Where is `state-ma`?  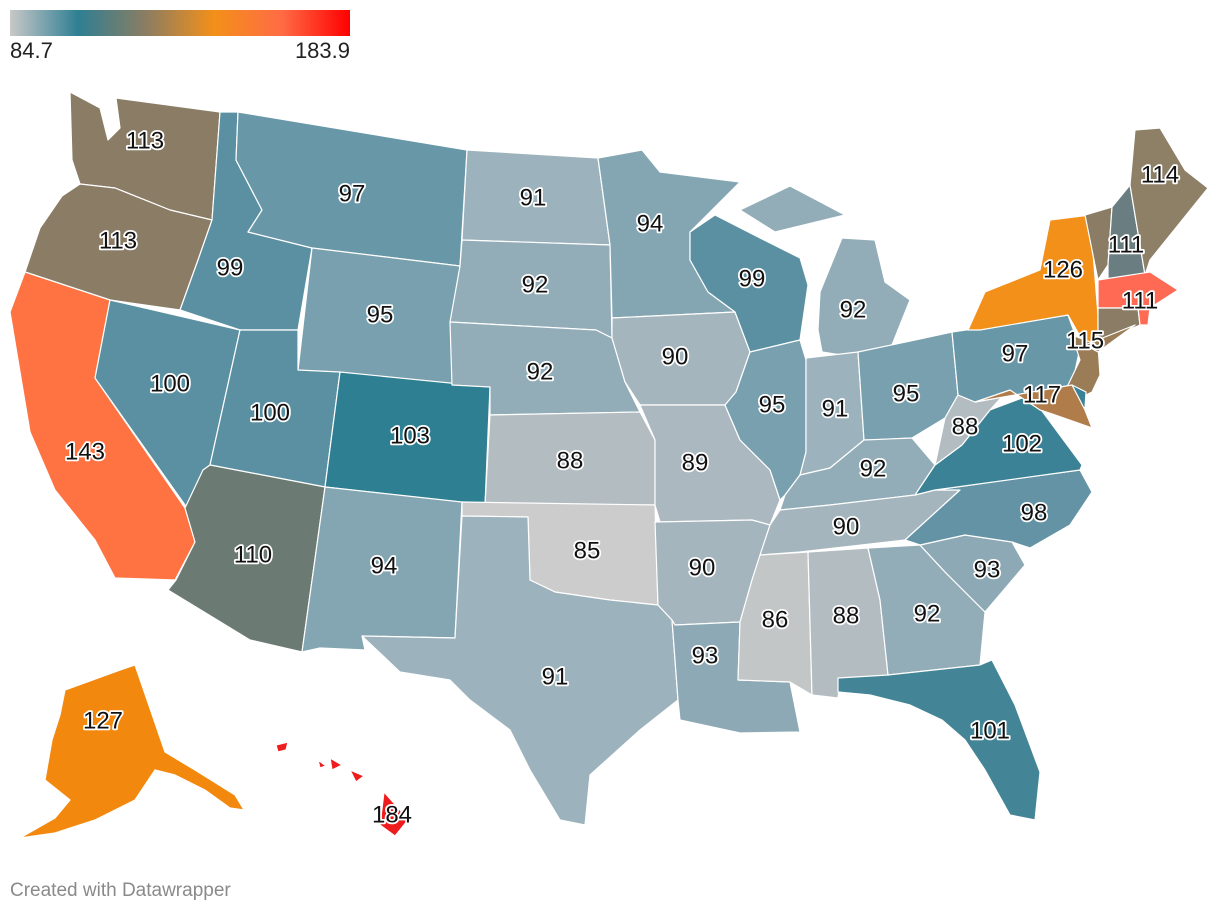
state-ma is located at coordinates (1138, 290).